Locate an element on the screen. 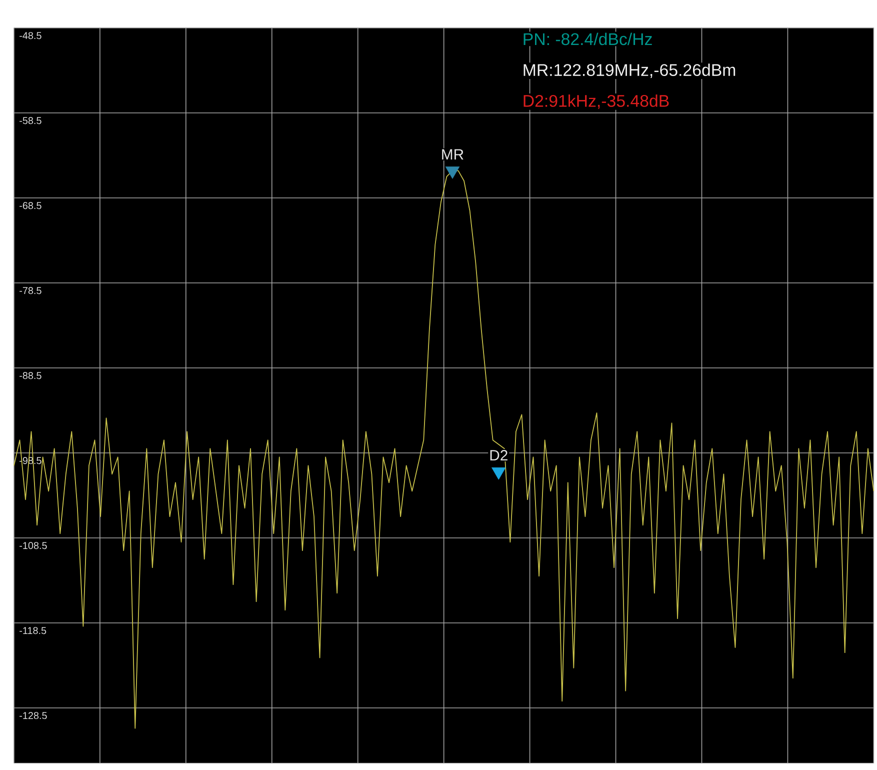 The width and height of the screenshot is (877, 770). y-tick-label: -118.5 is located at coordinates (33, 630).